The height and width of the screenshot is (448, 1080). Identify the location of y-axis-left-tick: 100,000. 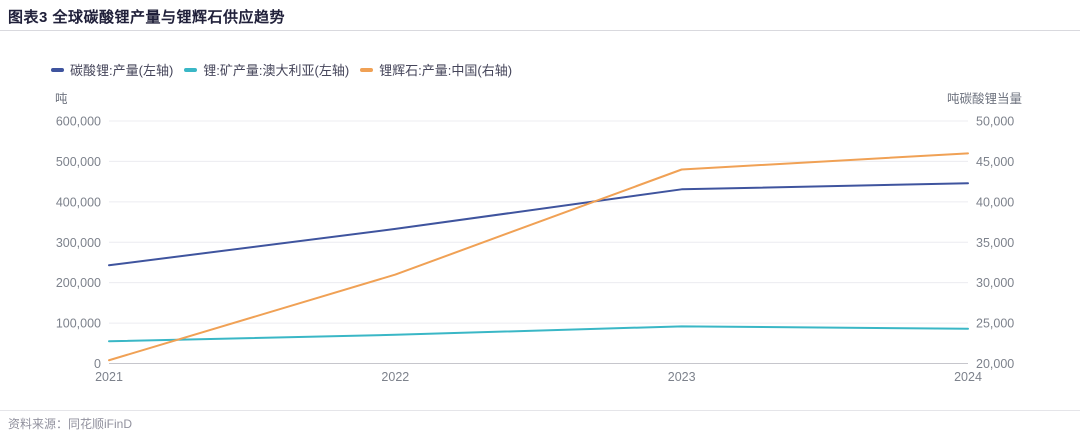
(78, 324).